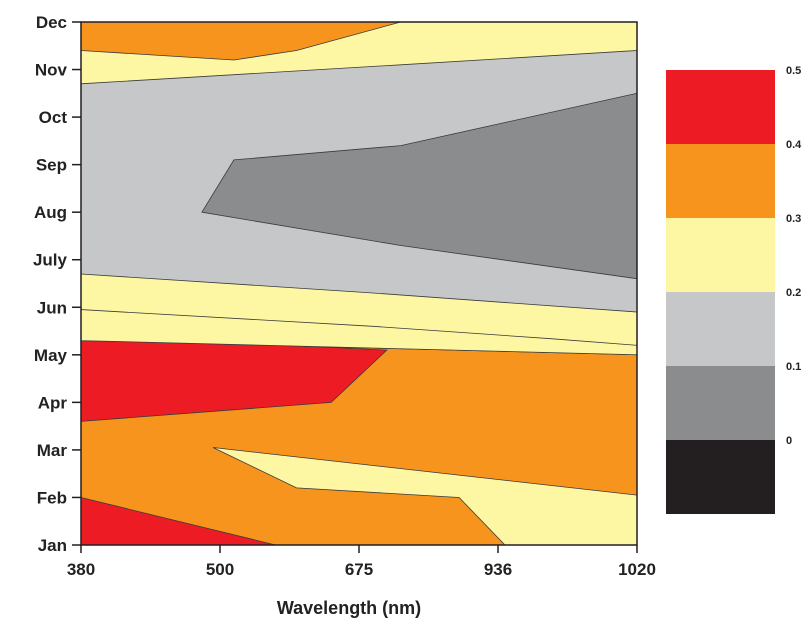 The height and width of the screenshot is (623, 811). I want to click on y-tick-label: Oct, so click(53, 117).